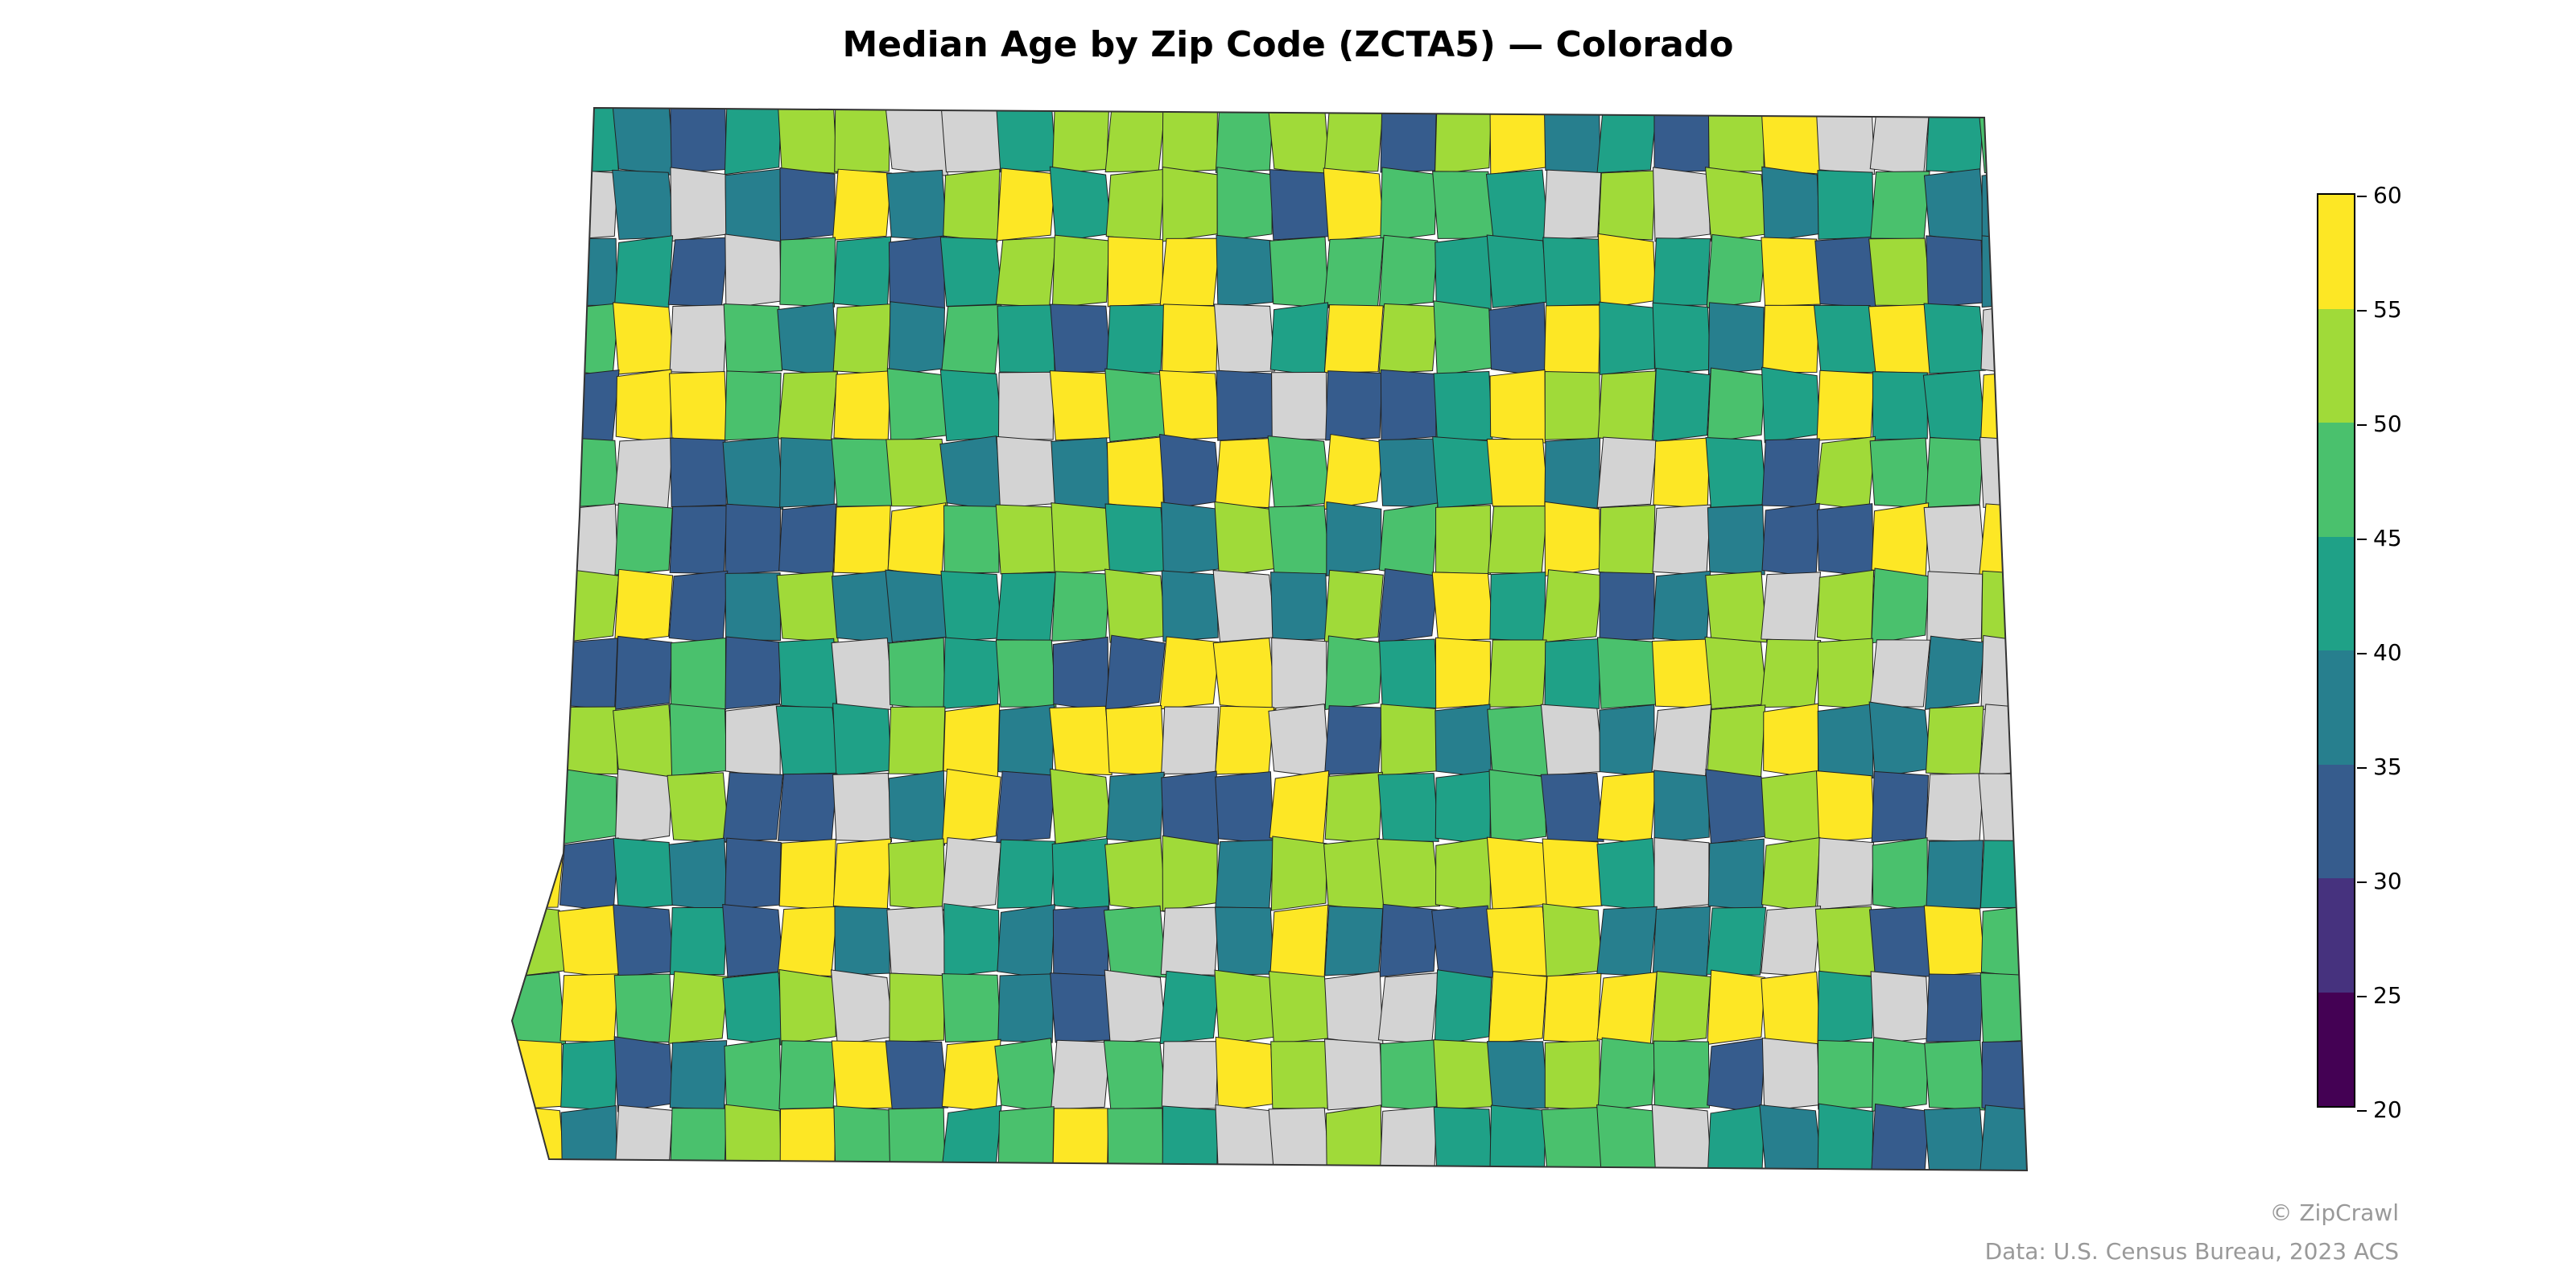 The height and width of the screenshot is (1288, 2576). Describe the element at coordinates (2379, 766) in the screenshot. I see `scale-tick: 35` at that location.